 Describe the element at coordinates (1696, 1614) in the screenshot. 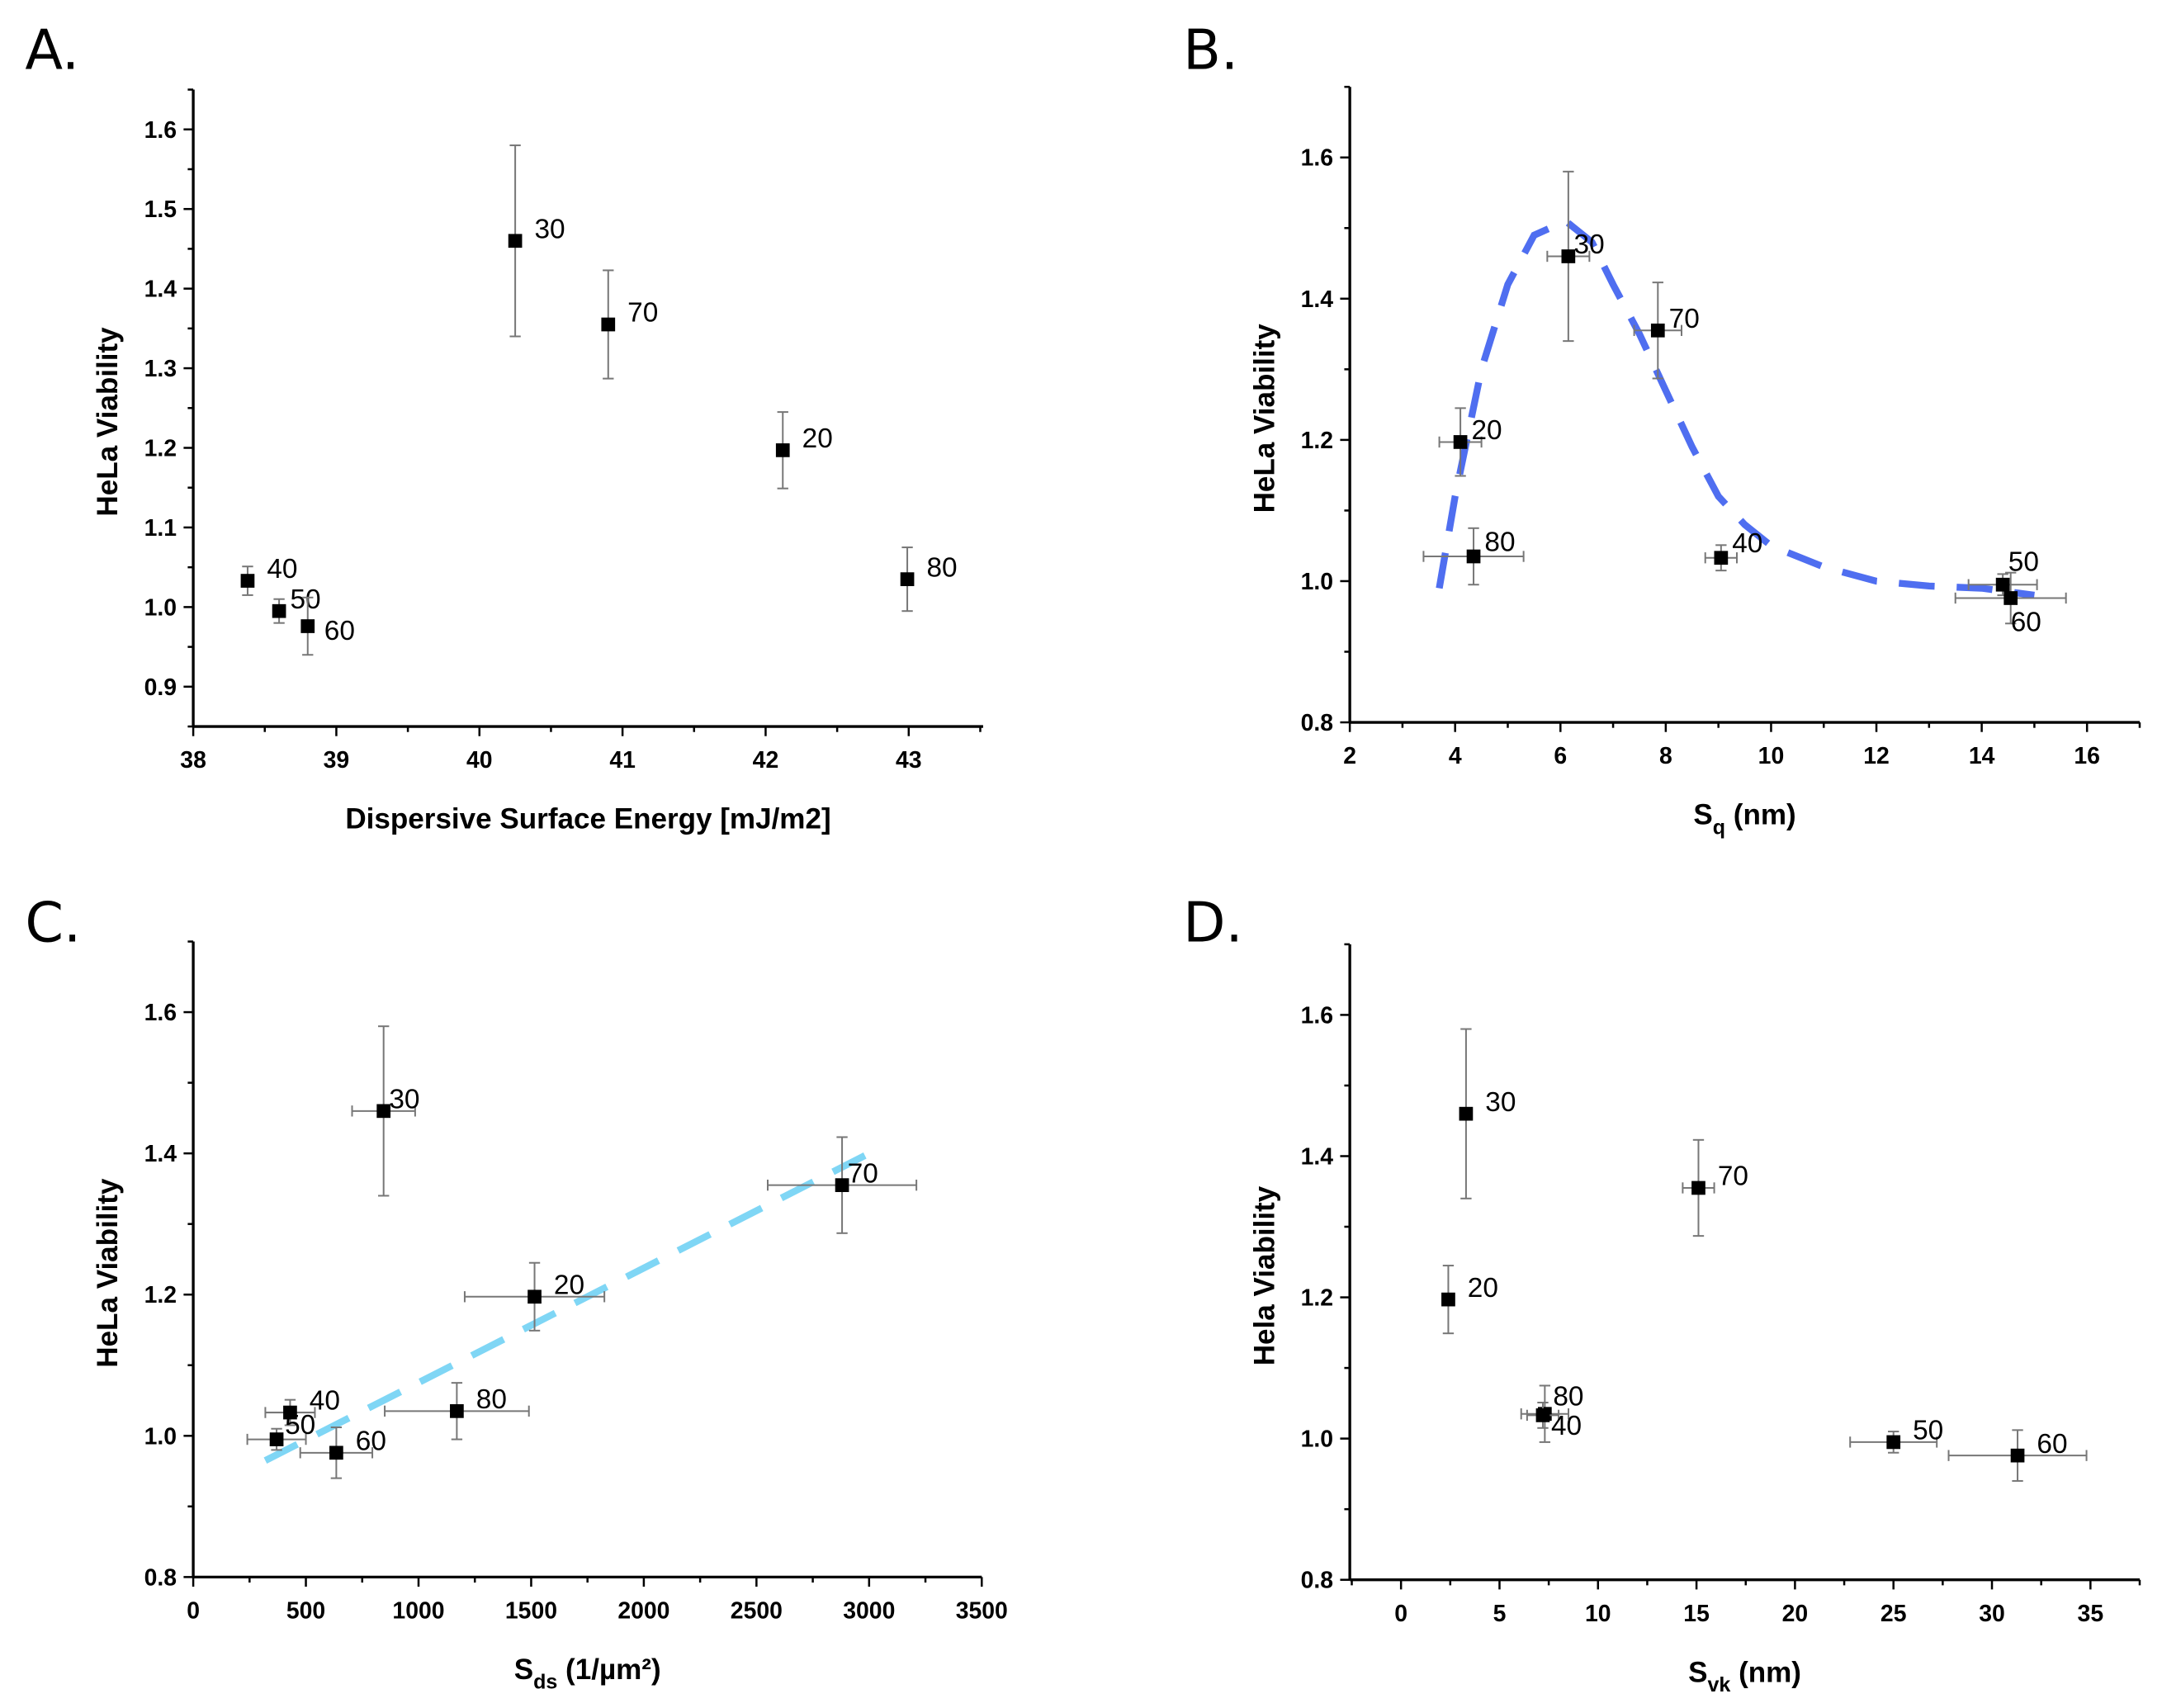

I see `x-tick-label: 15` at that location.